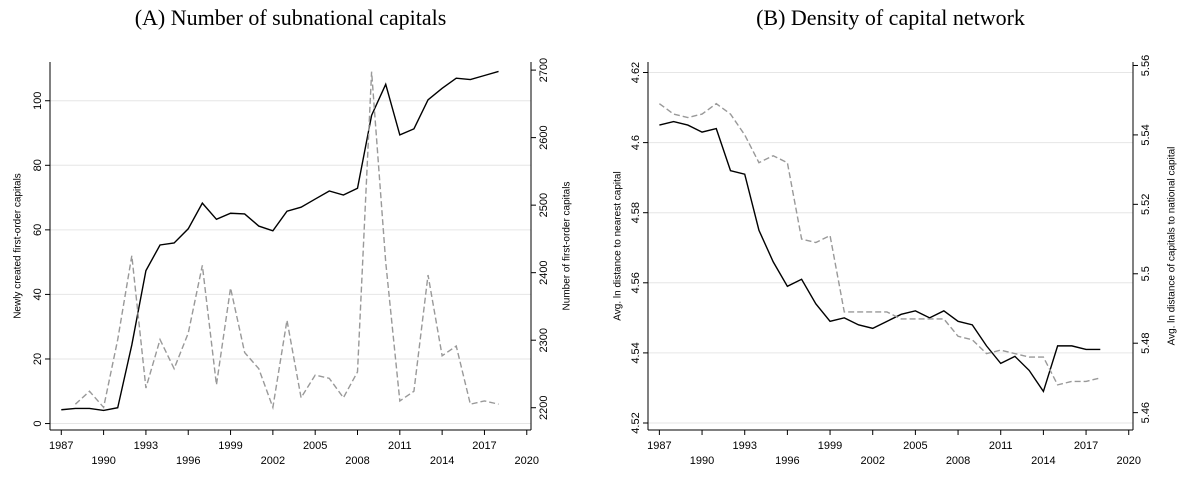  What do you see at coordinates (1146, 342) in the screenshot?
I see `y2-tick-label: 5.48` at bounding box center [1146, 342].